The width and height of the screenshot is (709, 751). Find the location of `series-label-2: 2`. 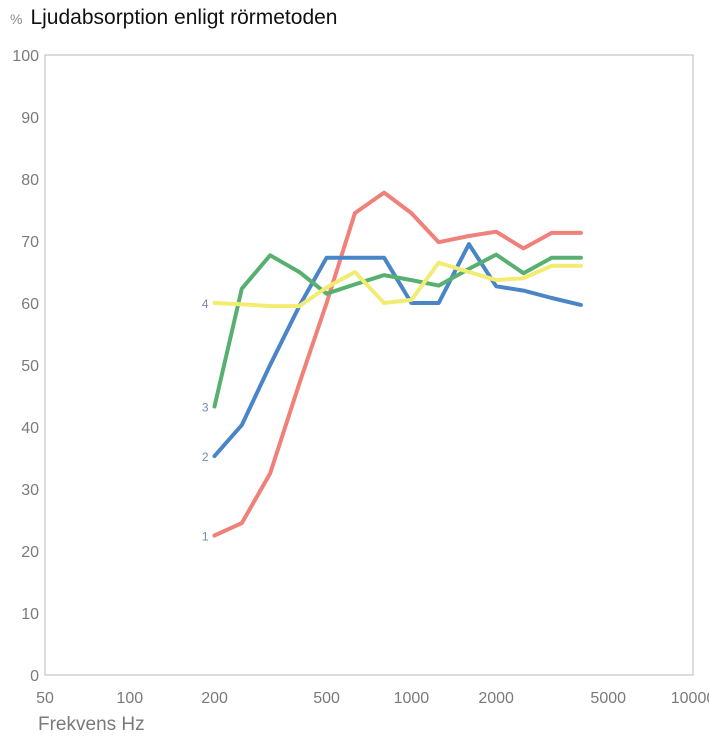

series-label-2: 2 is located at coordinates (205, 457).